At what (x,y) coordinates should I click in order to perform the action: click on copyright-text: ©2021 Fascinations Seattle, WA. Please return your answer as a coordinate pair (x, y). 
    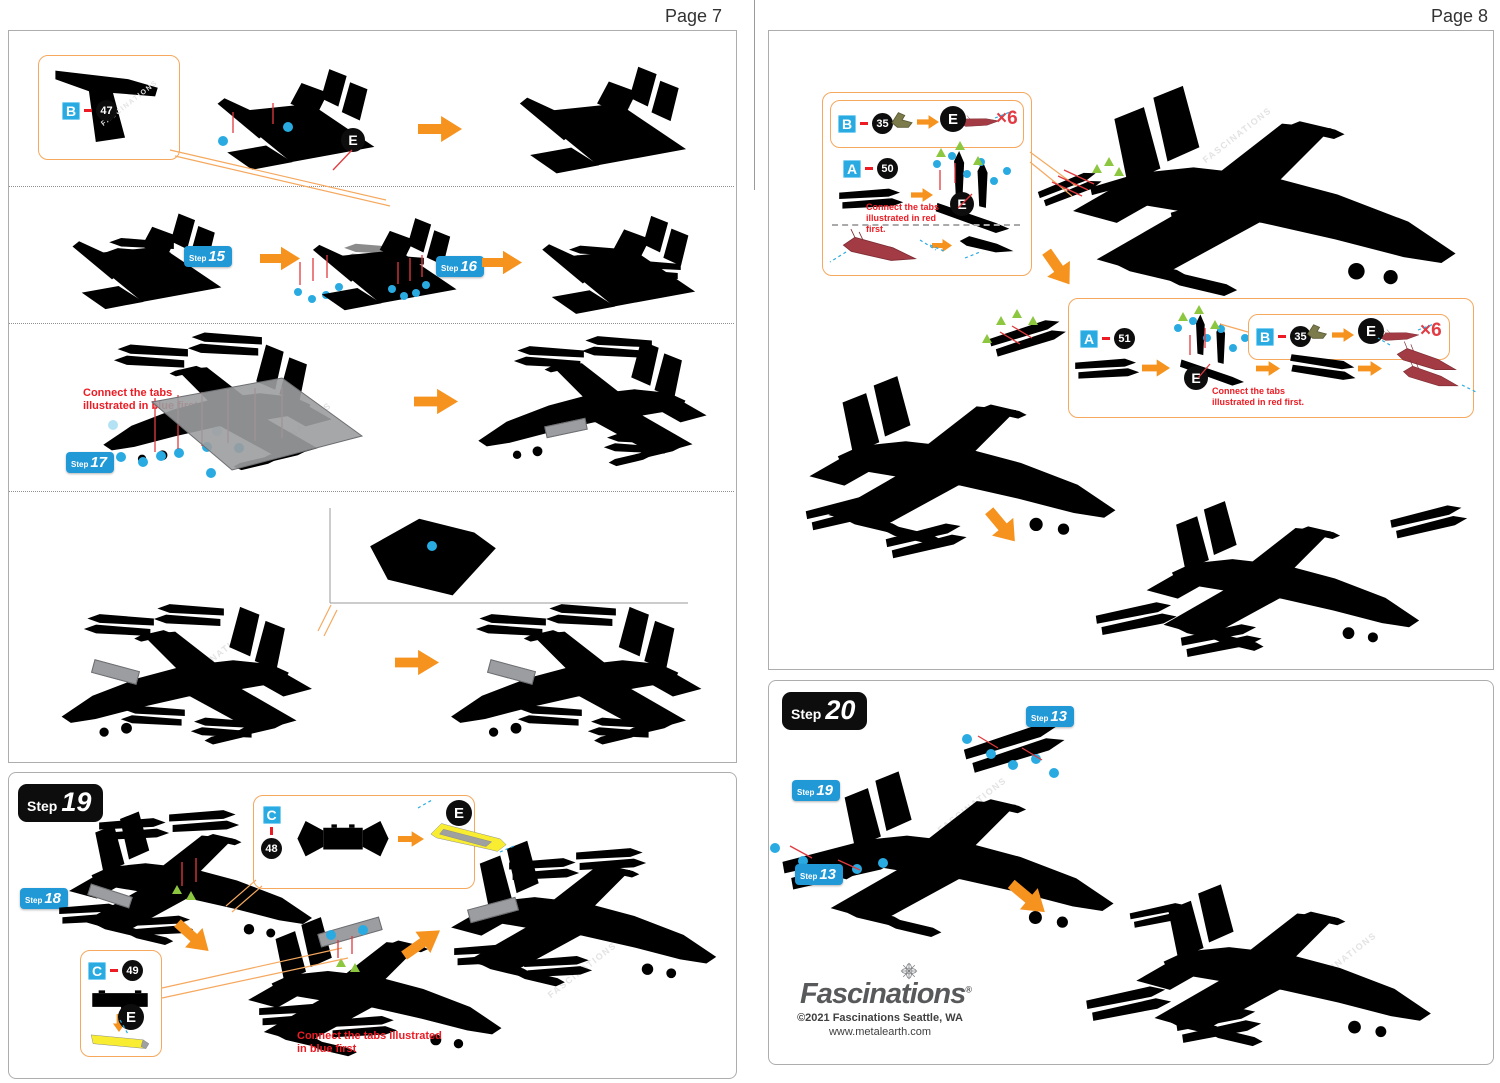
    Looking at the image, I should click on (880, 1018).